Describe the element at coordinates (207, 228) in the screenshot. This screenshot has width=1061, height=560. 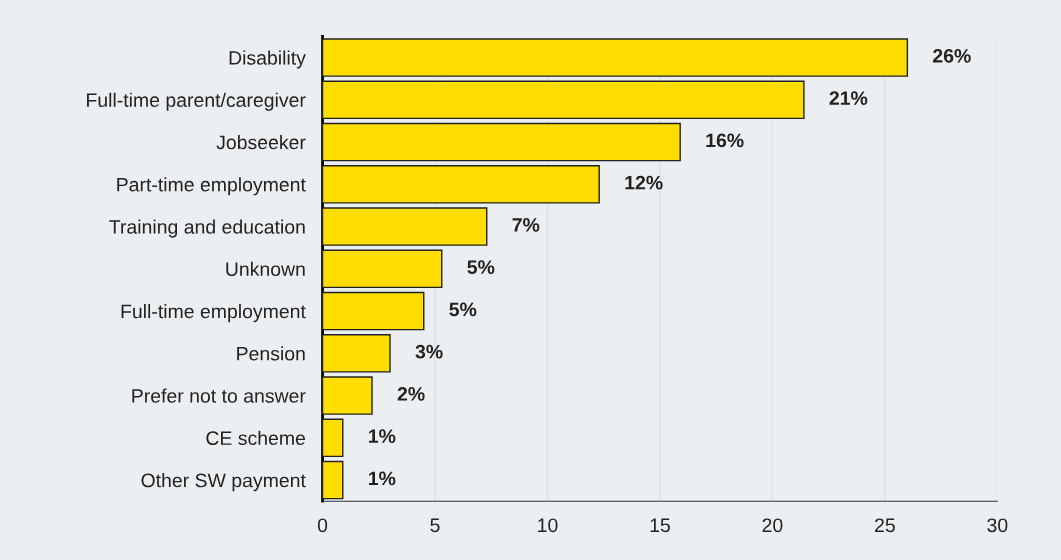
I see `y-tick-label: Training and education` at that location.